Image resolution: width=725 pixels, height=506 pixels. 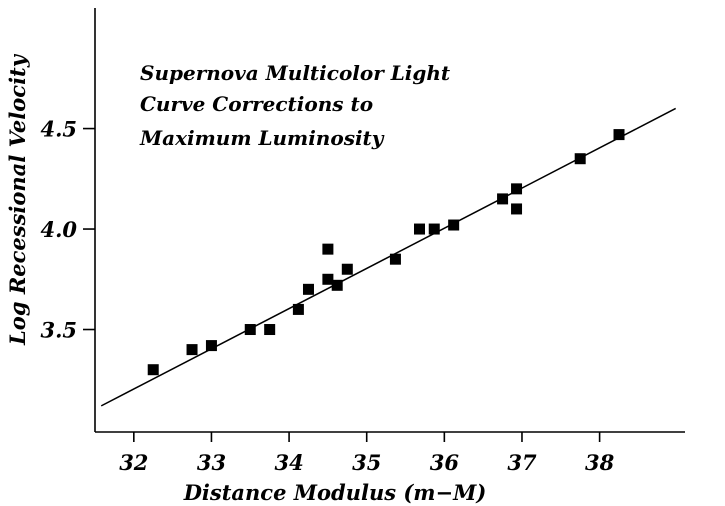 What do you see at coordinates (262, 138) in the screenshot?
I see `annotation-line-3: Maximum Luminosity` at bounding box center [262, 138].